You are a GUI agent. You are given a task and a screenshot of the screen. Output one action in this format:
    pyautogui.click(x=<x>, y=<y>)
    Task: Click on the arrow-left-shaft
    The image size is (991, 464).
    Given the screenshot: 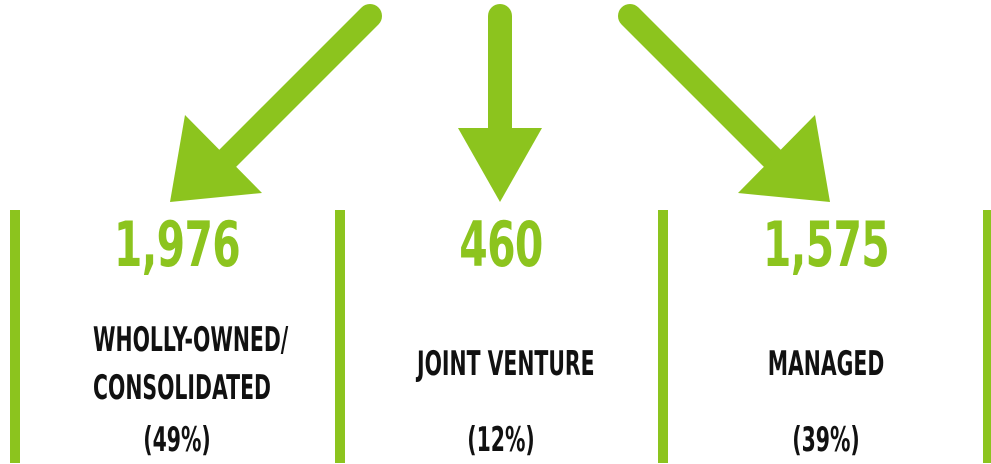 What is the action you would take?
    pyautogui.click(x=296, y=90)
    